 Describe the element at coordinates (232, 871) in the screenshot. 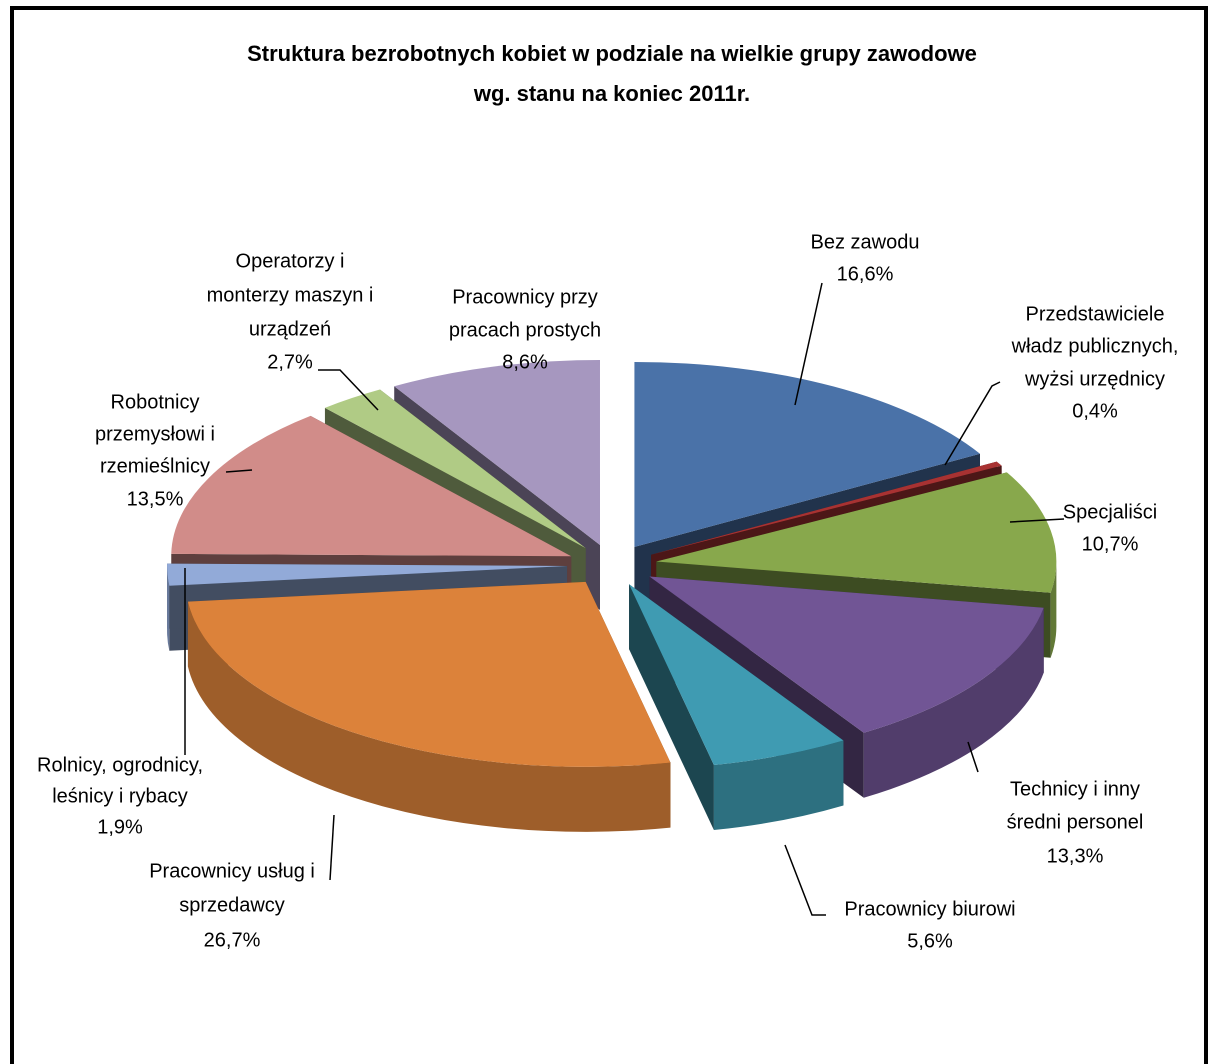

I see `slice-label: Pracownicy usług i` at that location.